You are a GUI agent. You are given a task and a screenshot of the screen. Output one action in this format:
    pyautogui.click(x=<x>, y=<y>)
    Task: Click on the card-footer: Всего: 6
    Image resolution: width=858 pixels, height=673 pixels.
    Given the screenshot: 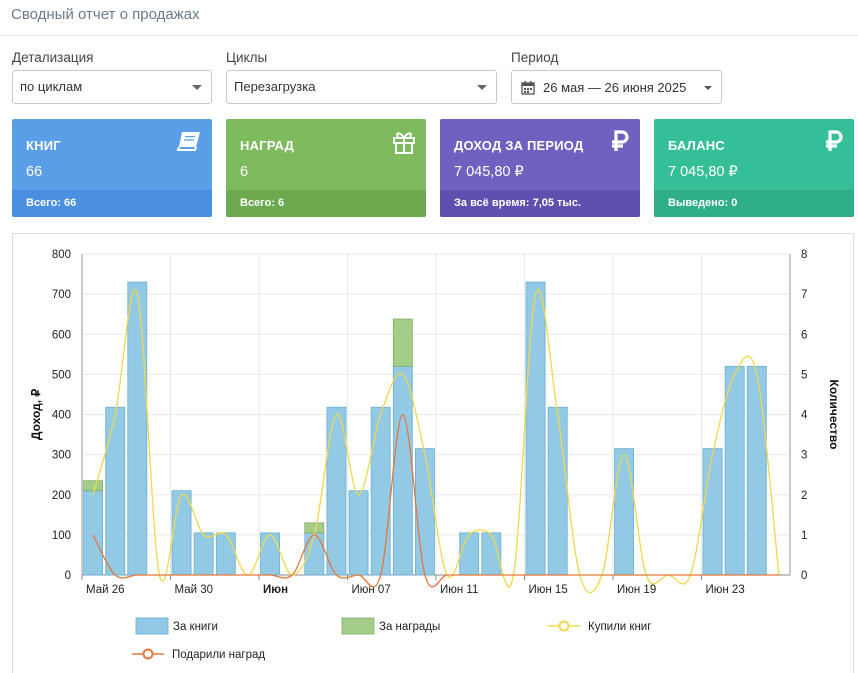 What is the action you would take?
    pyautogui.click(x=326, y=203)
    